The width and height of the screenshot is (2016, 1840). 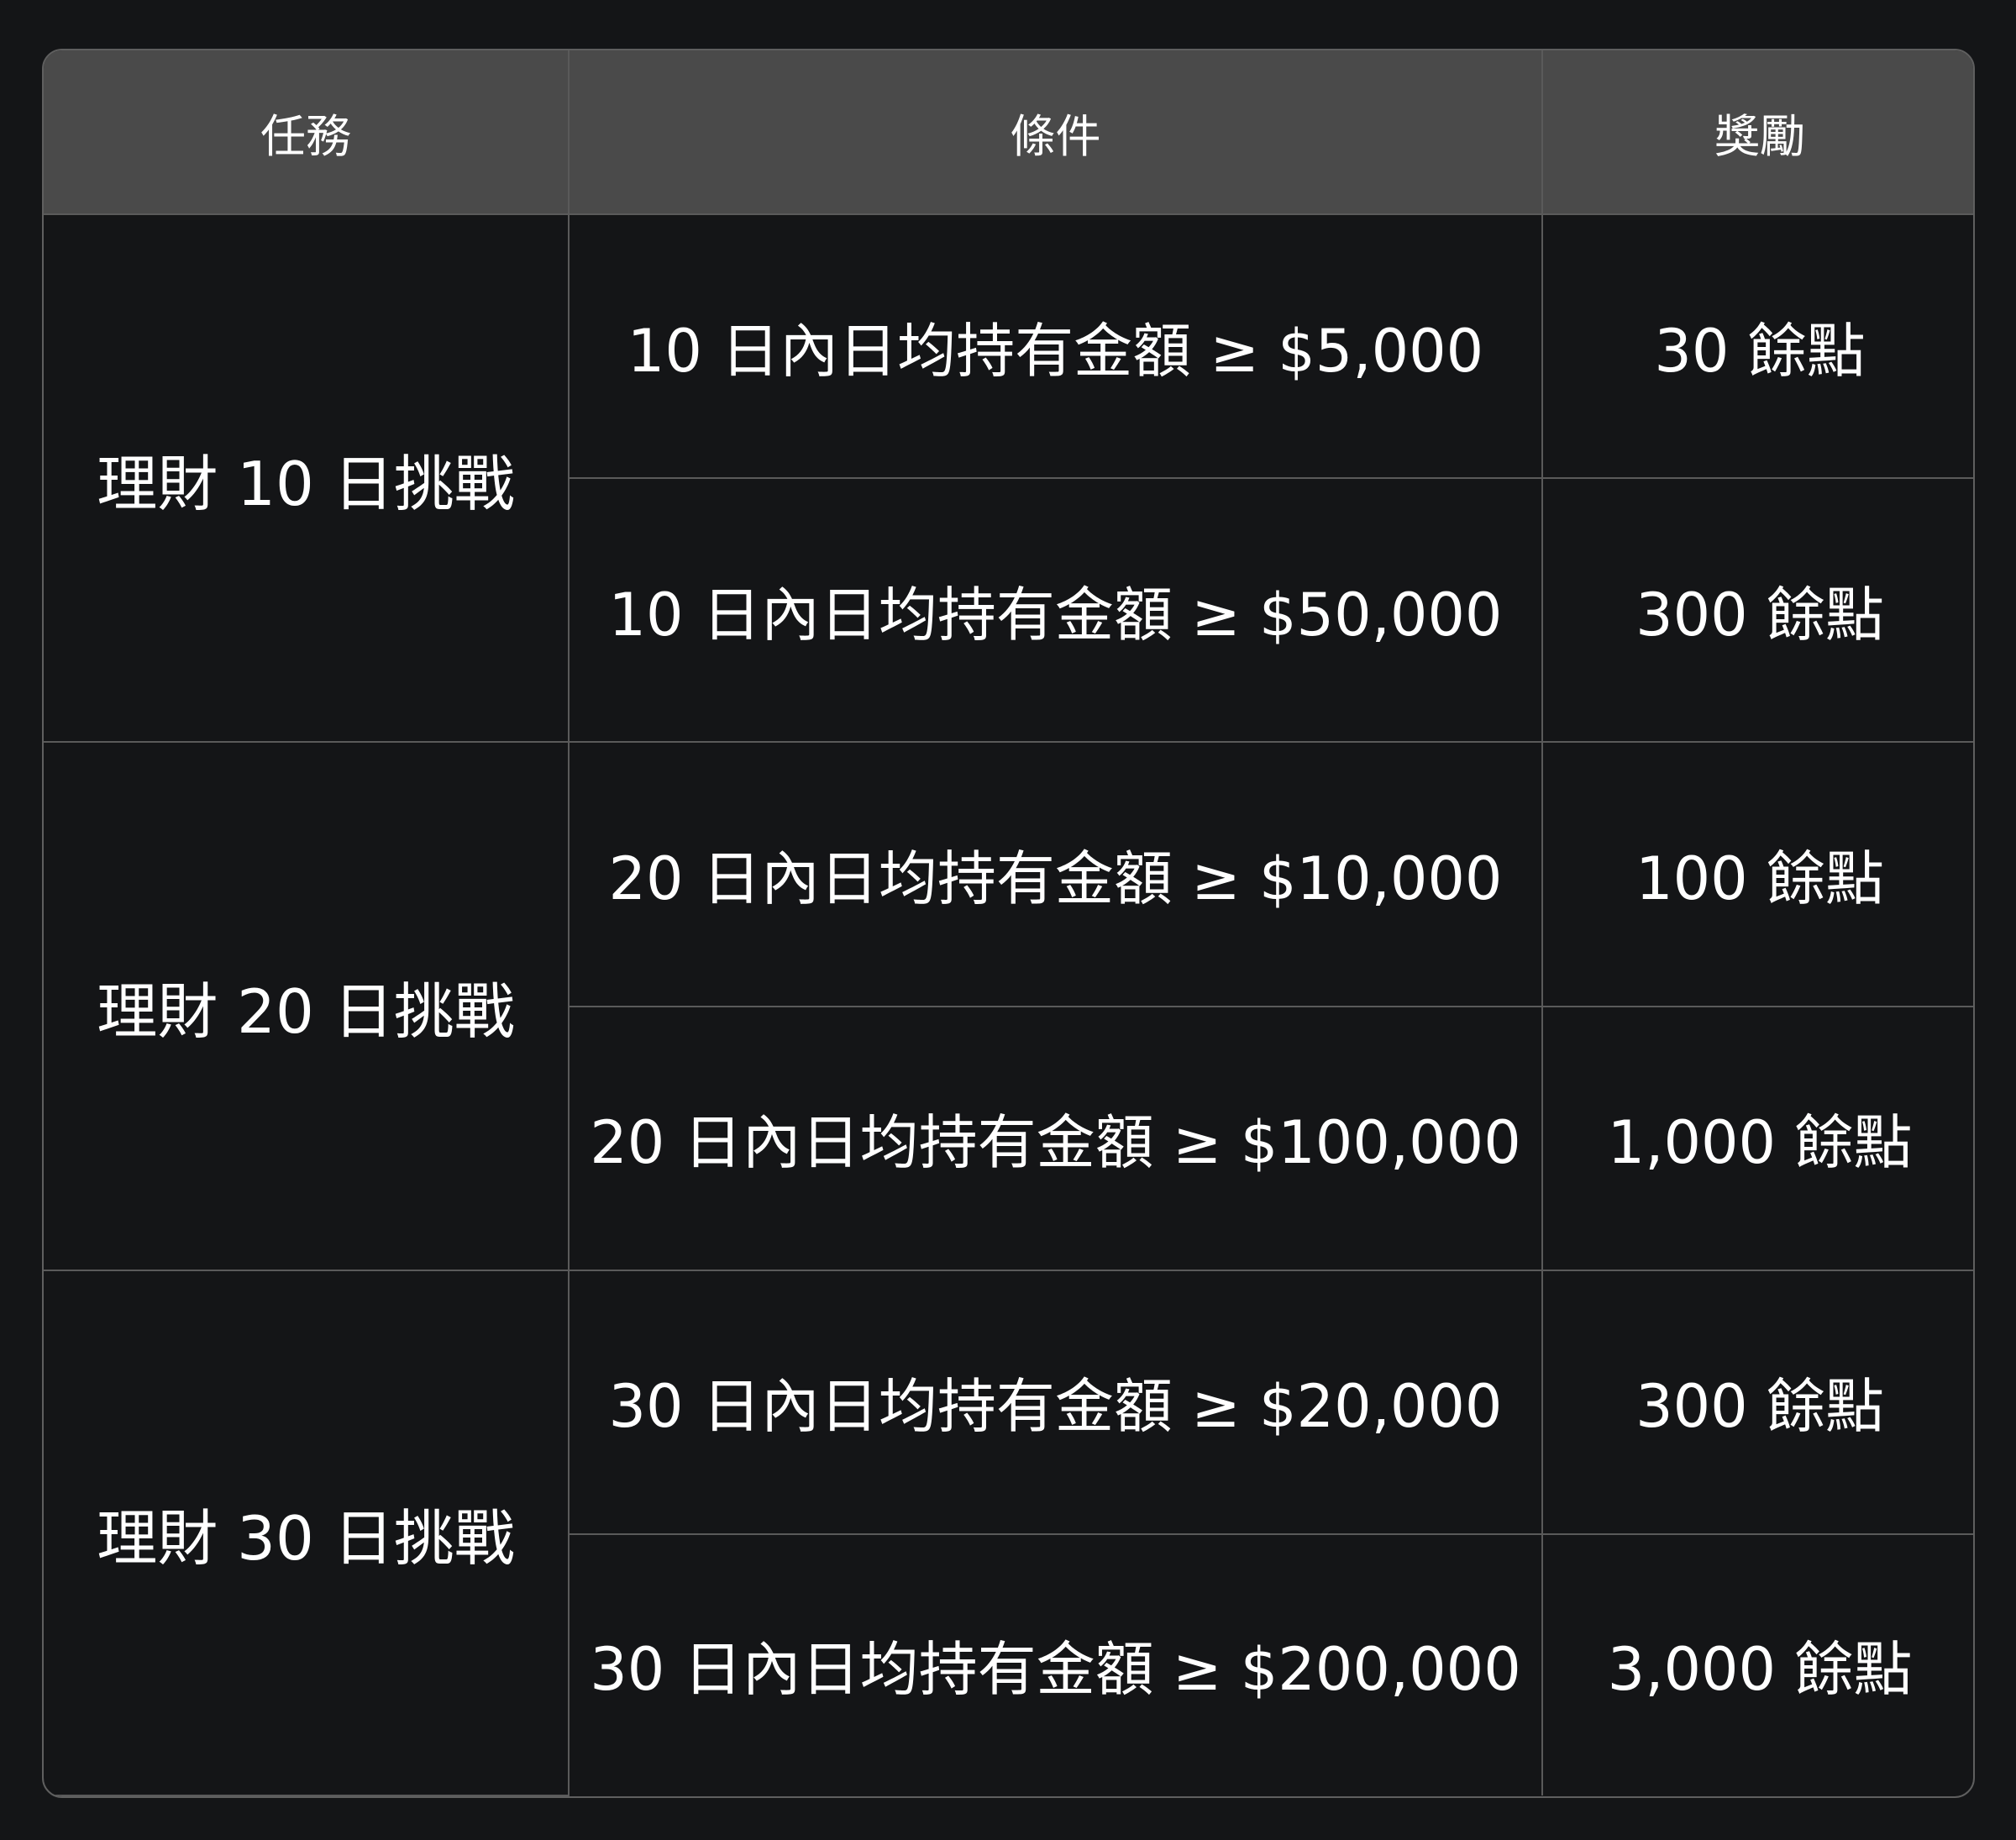 What do you see at coordinates (1055, 346) in the screenshot?
I see `condition-cell: 10 日內日均持有金額 ≥ $5,000` at bounding box center [1055, 346].